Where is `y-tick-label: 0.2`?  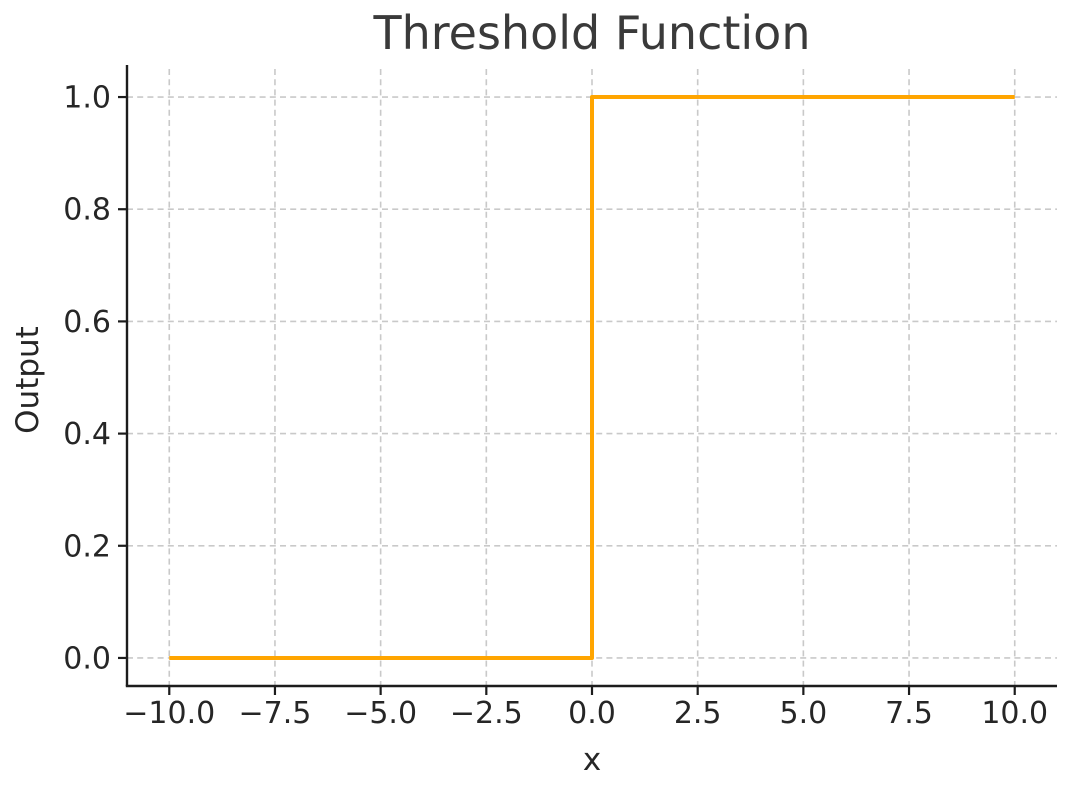 y-tick-label: 0.2 is located at coordinates (87, 546).